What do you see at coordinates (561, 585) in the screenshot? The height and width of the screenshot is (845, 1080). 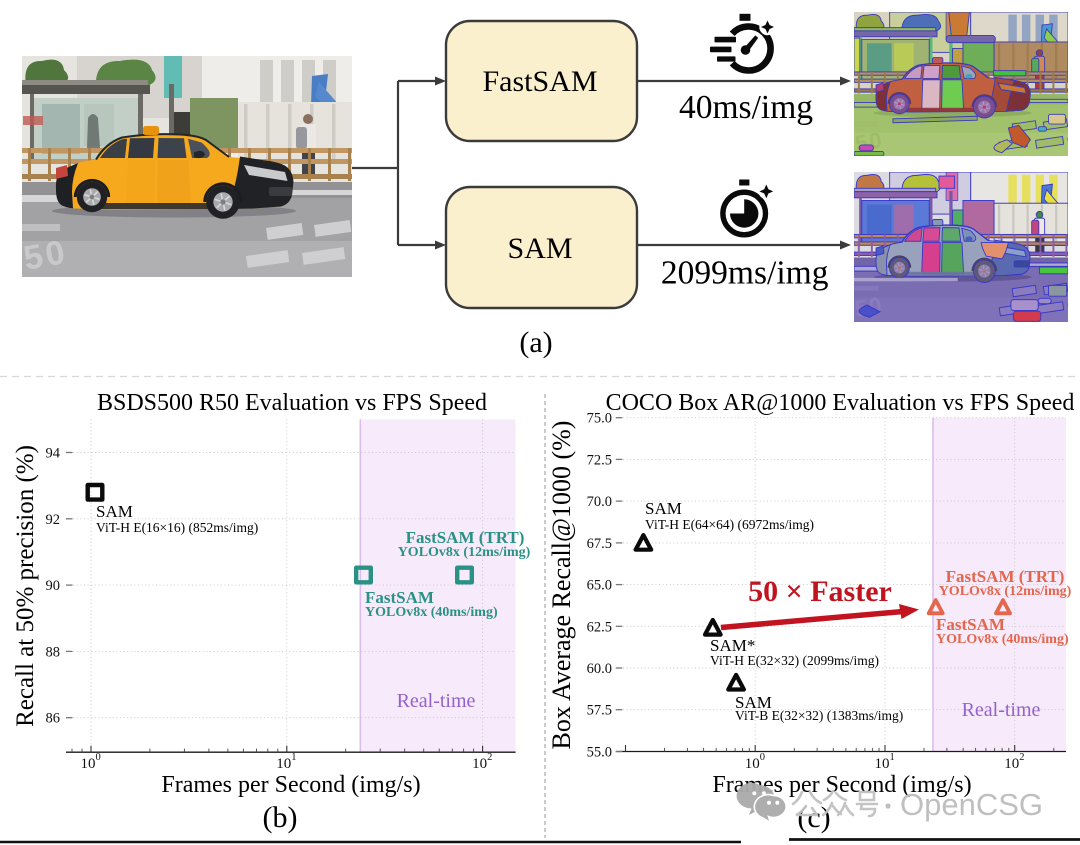 I see `svg-text: Box Average Recall@1000 (%)` at bounding box center [561, 585].